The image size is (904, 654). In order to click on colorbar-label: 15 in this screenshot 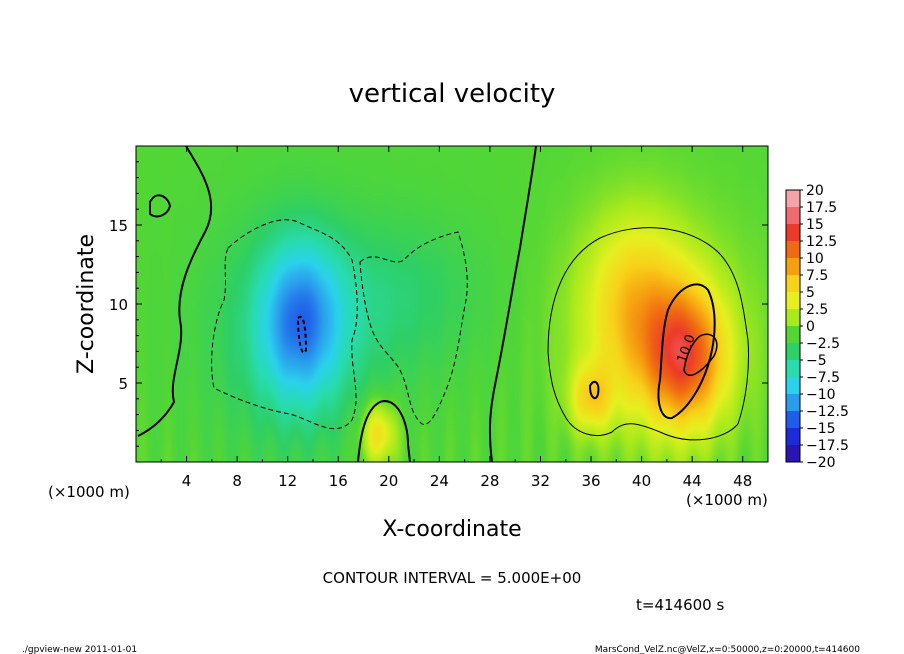, I will do `click(815, 225)`.